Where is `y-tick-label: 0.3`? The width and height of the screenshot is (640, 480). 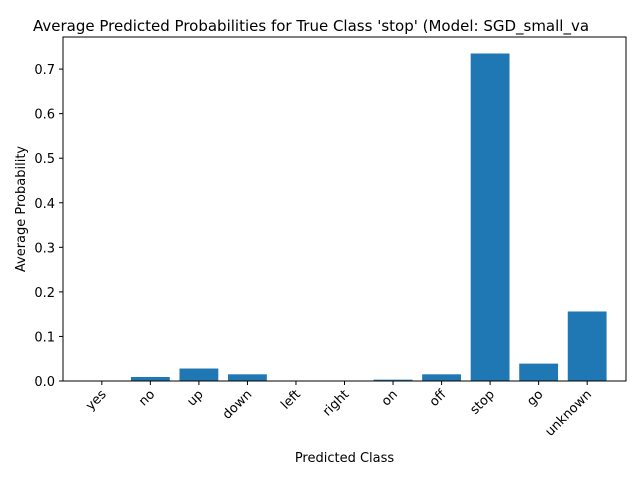
y-tick-label: 0.3 is located at coordinates (44, 248).